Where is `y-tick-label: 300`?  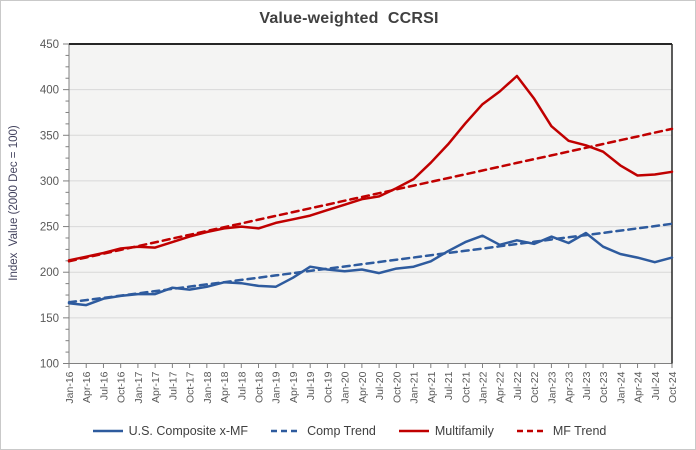 y-tick-label: 300 is located at coordinates (49, 182).